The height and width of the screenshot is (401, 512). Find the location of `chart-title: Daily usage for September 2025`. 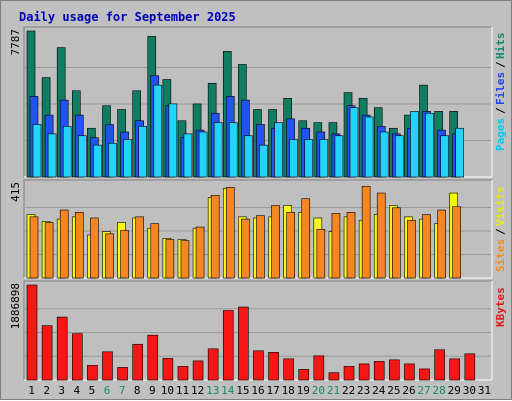

chart-title: Daily usage for September 2025 is located at coordinates (127, 17).